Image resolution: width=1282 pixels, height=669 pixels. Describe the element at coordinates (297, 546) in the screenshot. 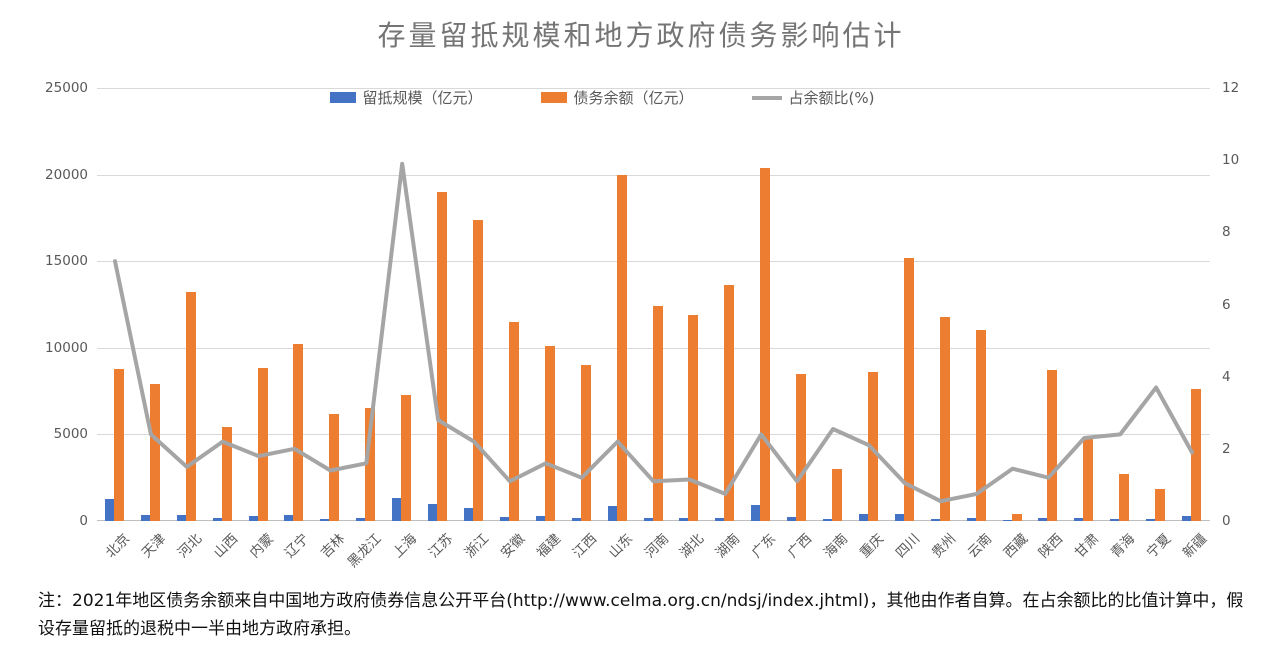

I see `x-axis-label: 辽宁` at that location.